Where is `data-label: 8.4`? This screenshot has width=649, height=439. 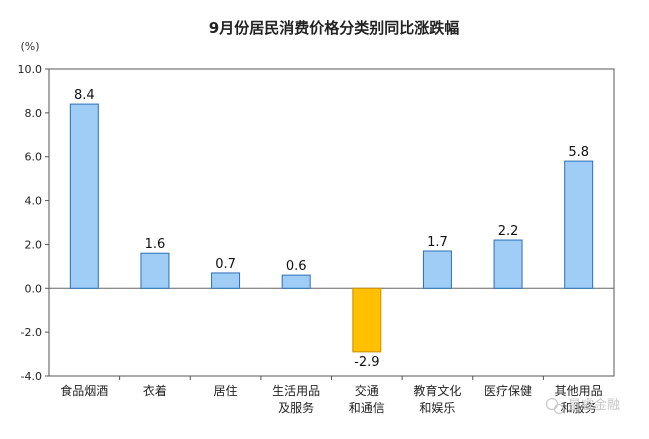 data-label: 8.4 is located at coordinates (84, 95).